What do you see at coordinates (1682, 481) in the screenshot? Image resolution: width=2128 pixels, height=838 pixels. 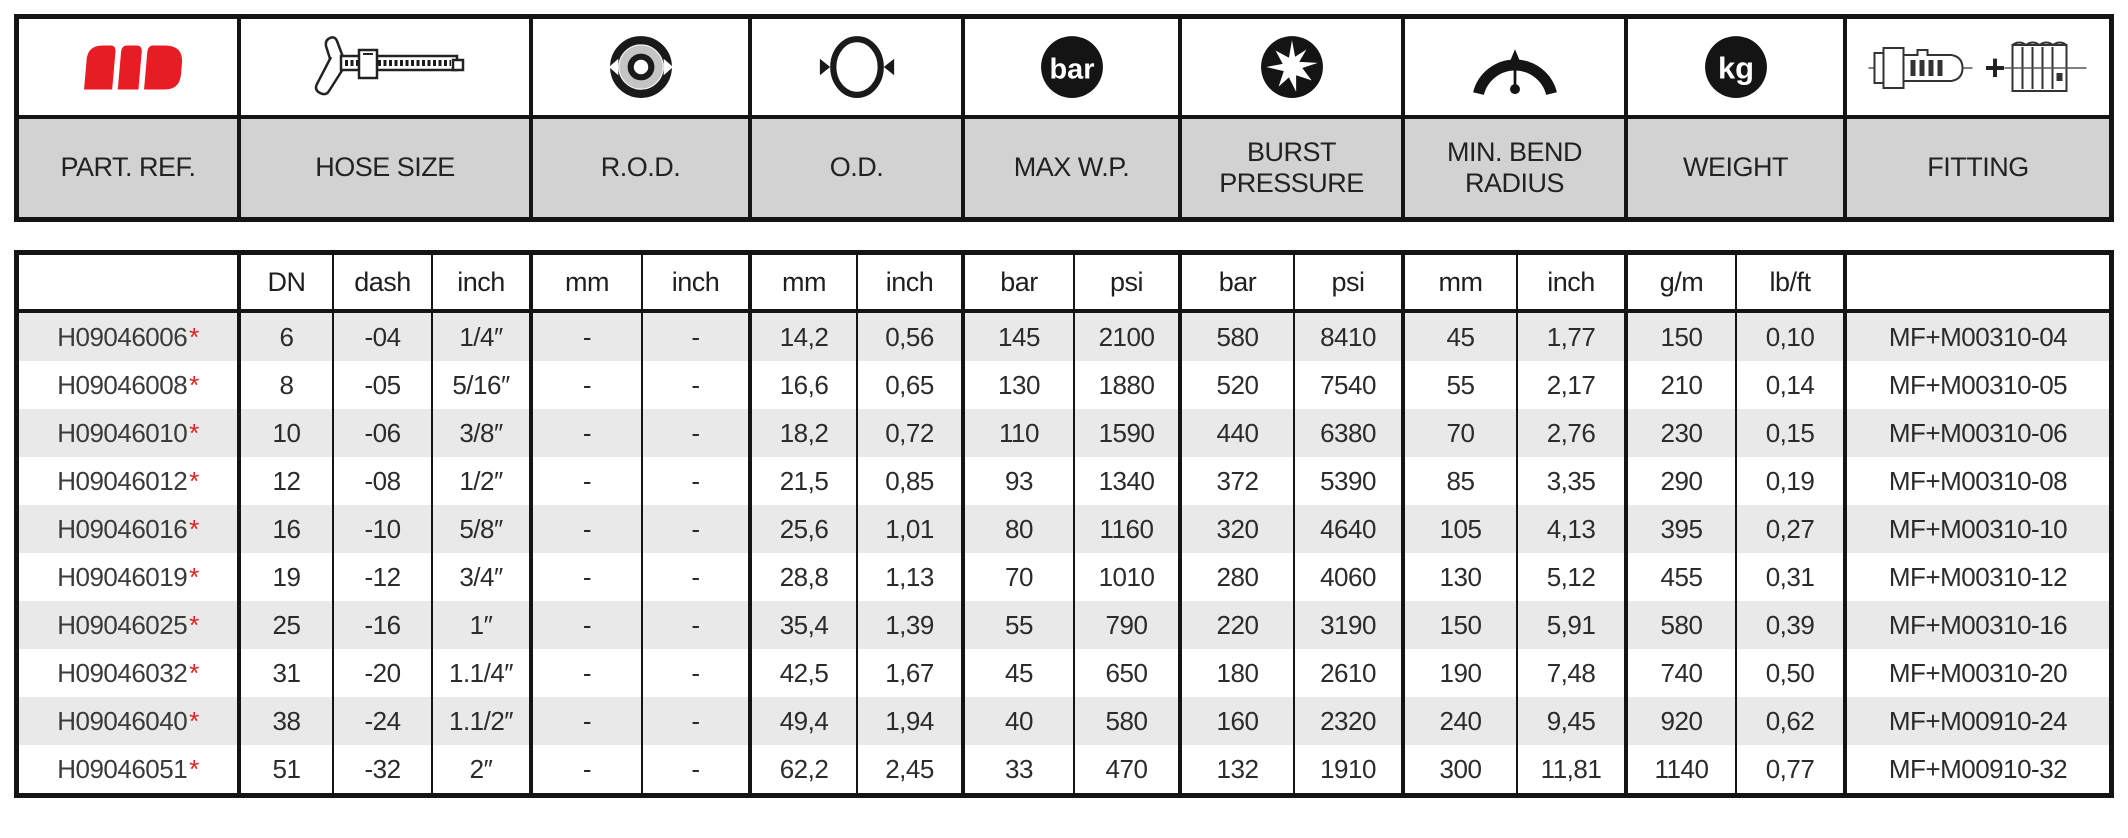 I see `value-cell: 290` at bounding box center [1682, 481].